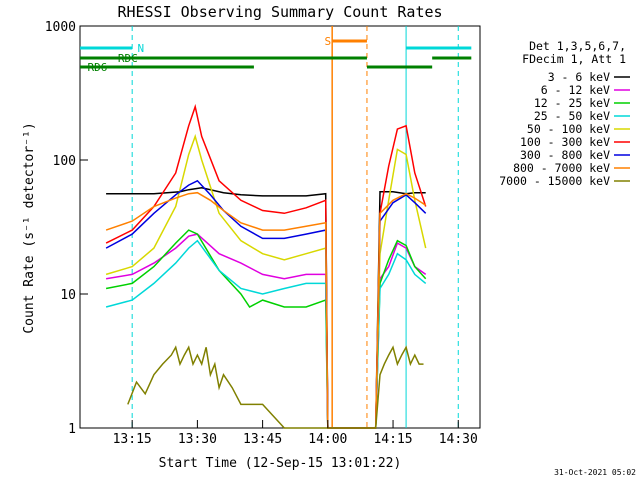 The height and width of the screenshot is (480, 640). Describe the element at coordinates (565, 155) in the screenshot. I see `legend-entry-label-6: 300 - 800 keV` at that location.